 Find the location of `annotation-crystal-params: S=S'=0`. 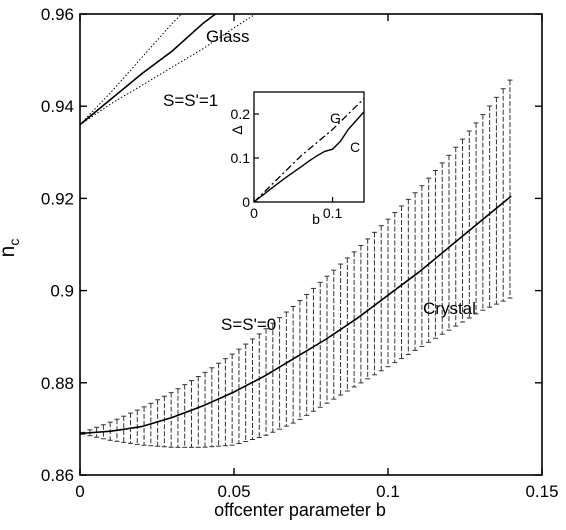

annotation-crystal-params: S=S'=0 is located at coordinates (248, 324).